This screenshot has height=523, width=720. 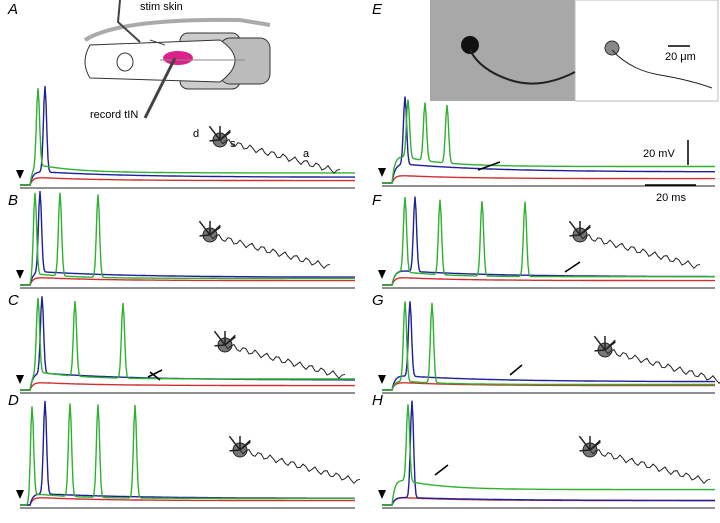 What do you see at coordinates (377, 9) in the screenshot?
I see `panel-label: E` at bounding box center [377, 9].